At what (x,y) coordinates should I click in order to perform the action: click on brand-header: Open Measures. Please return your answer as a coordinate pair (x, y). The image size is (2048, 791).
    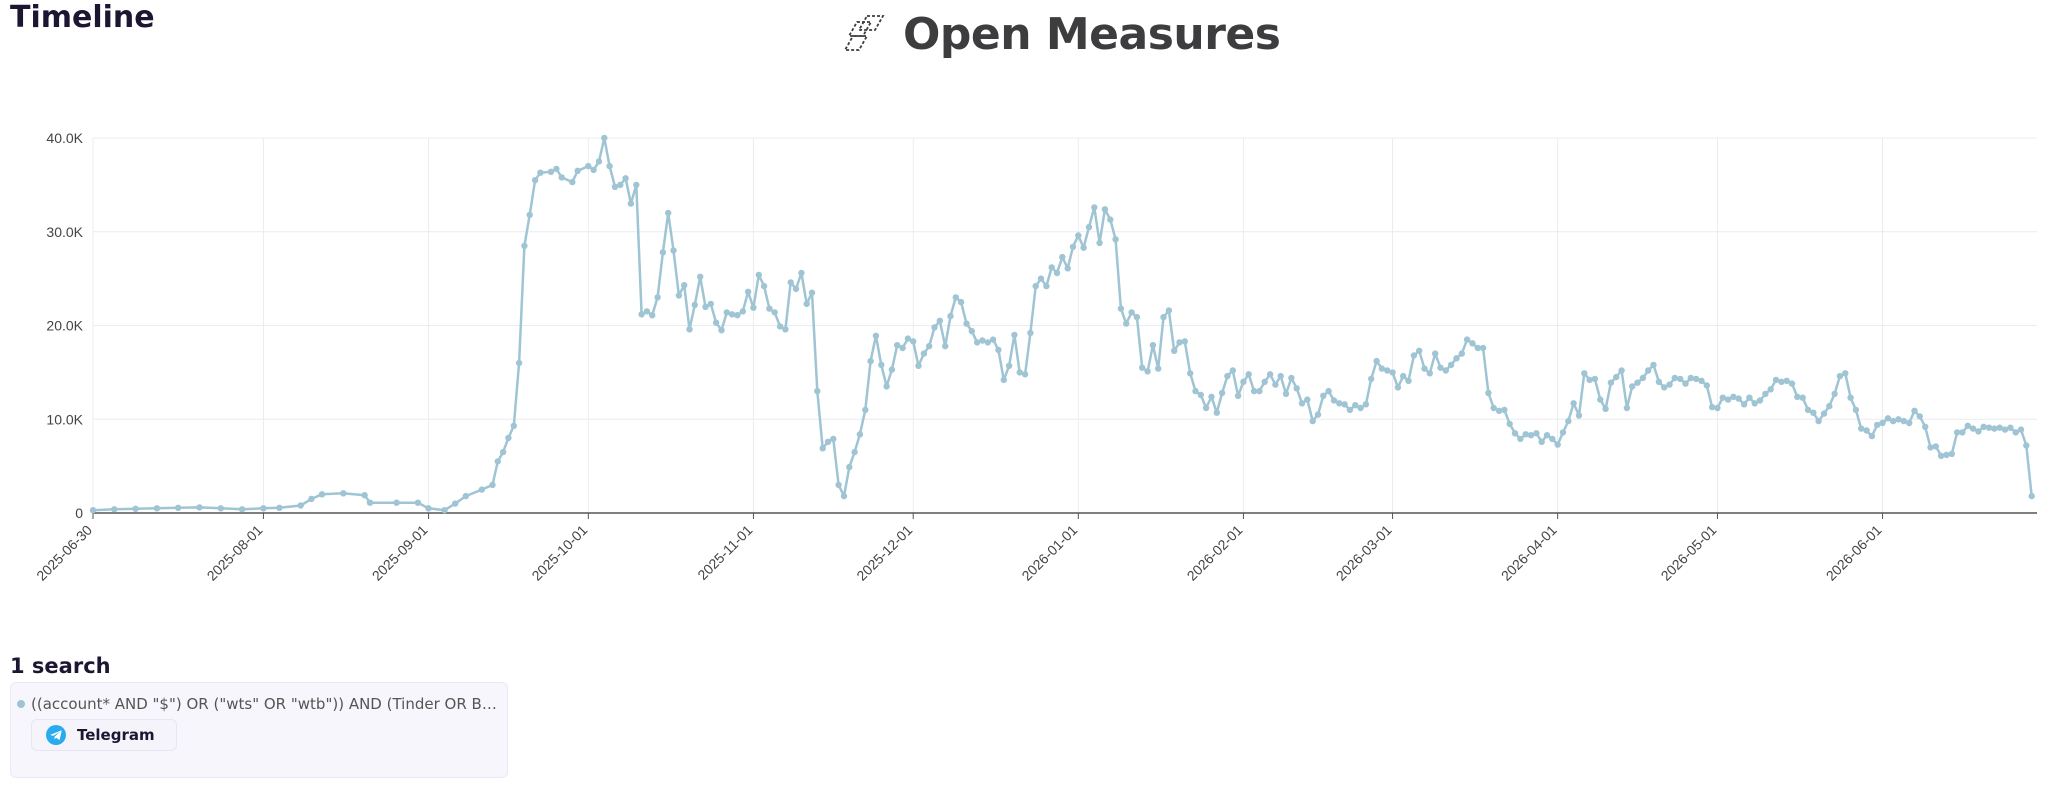
    Looking at the image, I should click on (1062, 34).